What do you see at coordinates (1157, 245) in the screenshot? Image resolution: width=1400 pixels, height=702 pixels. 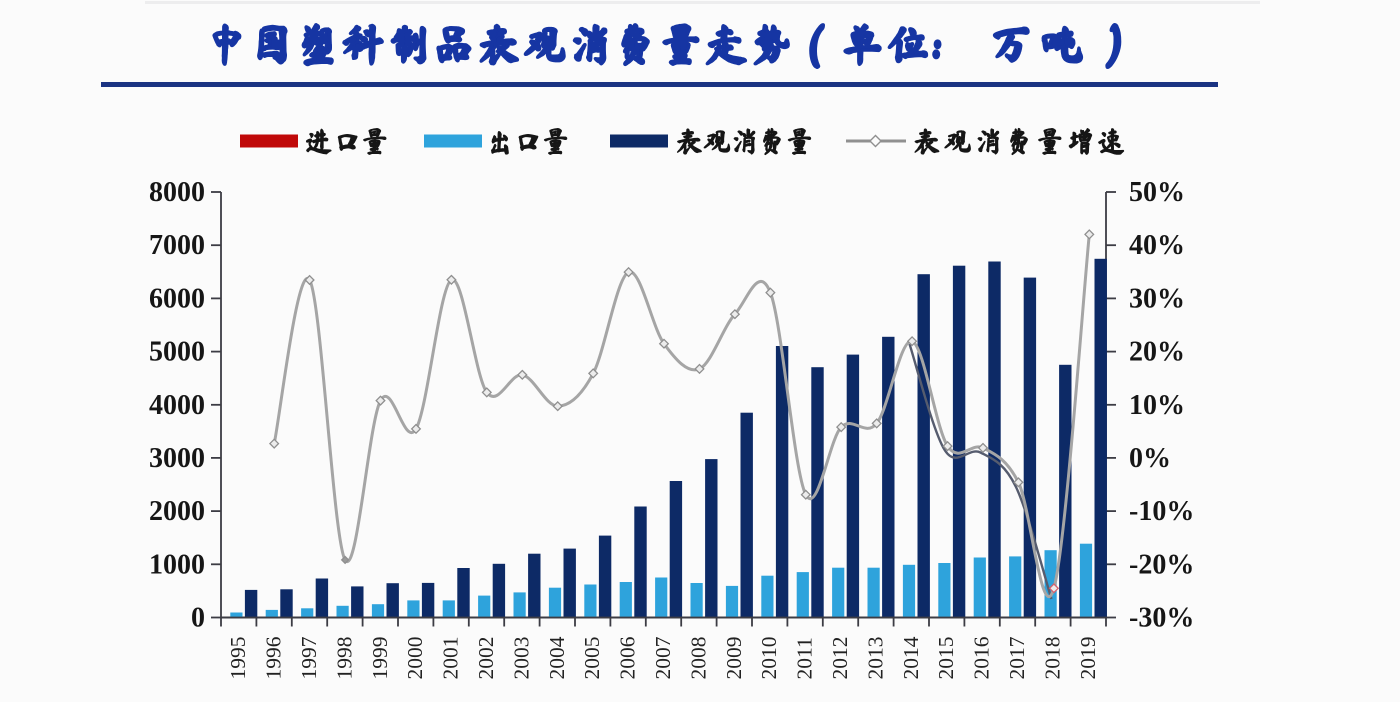 I see `svg-text: 40%` at bounding box center [1157, 245].